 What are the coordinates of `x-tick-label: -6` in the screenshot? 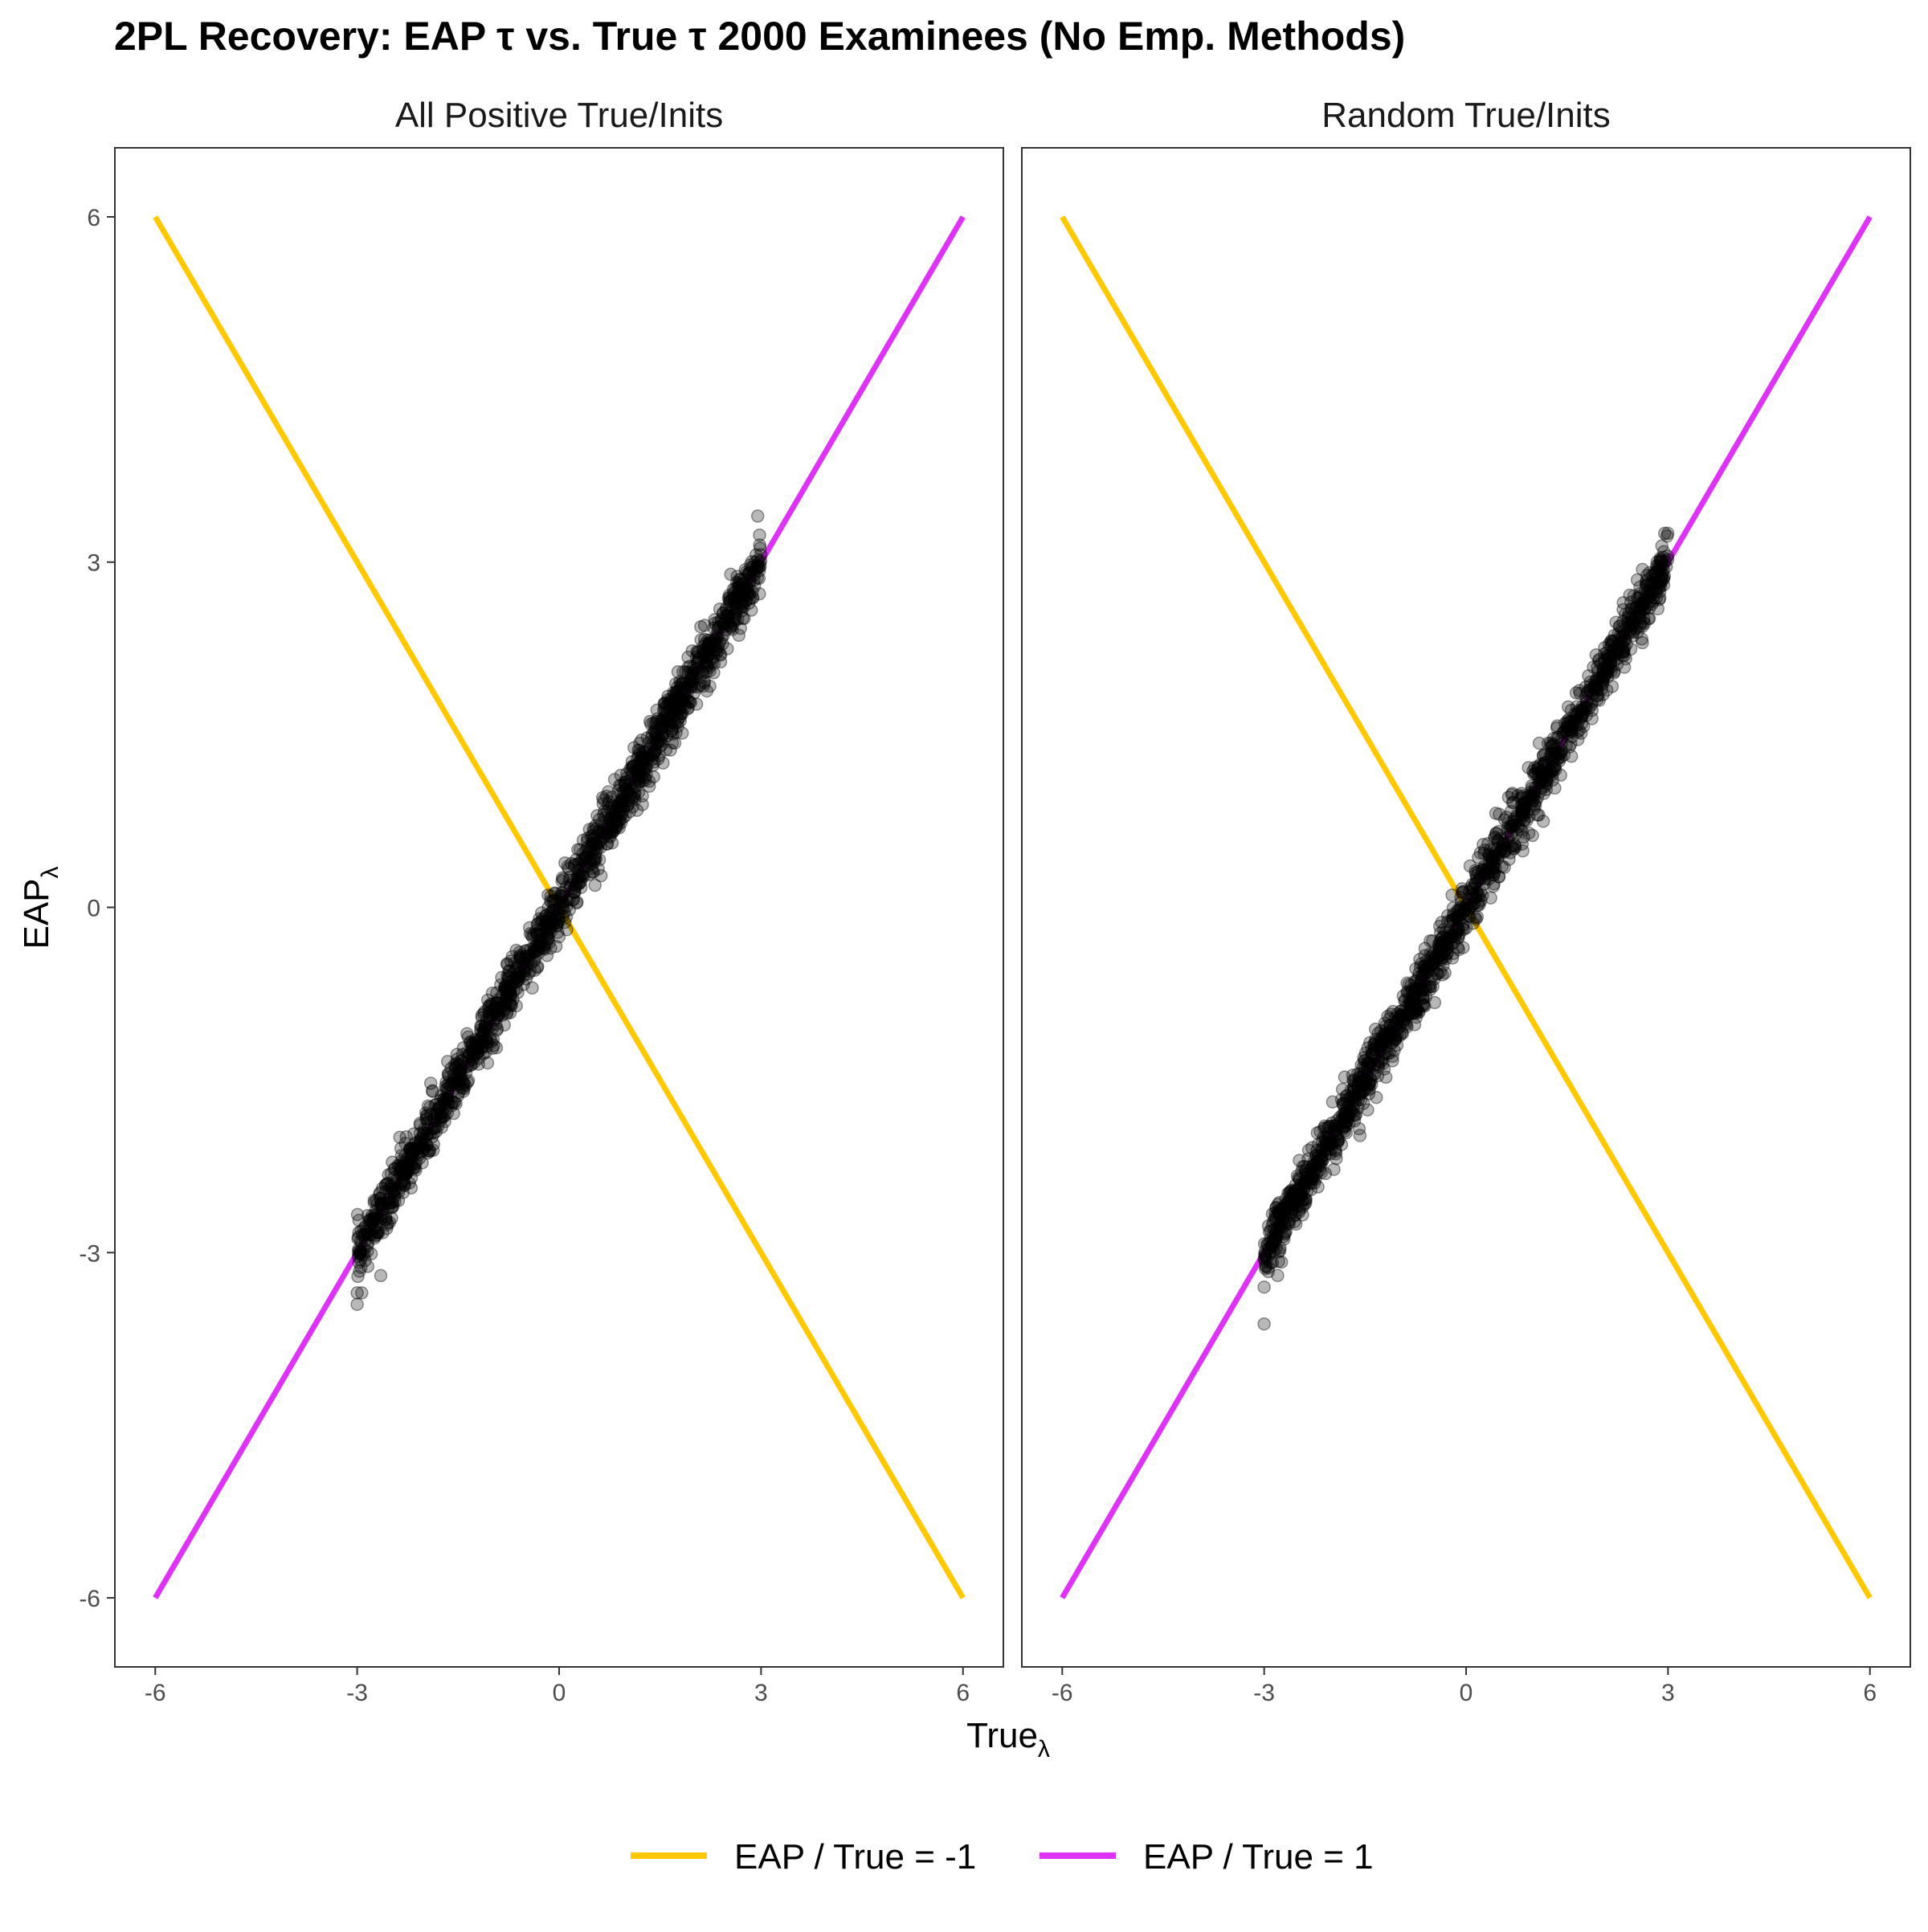 It's located at (1062, 1693).